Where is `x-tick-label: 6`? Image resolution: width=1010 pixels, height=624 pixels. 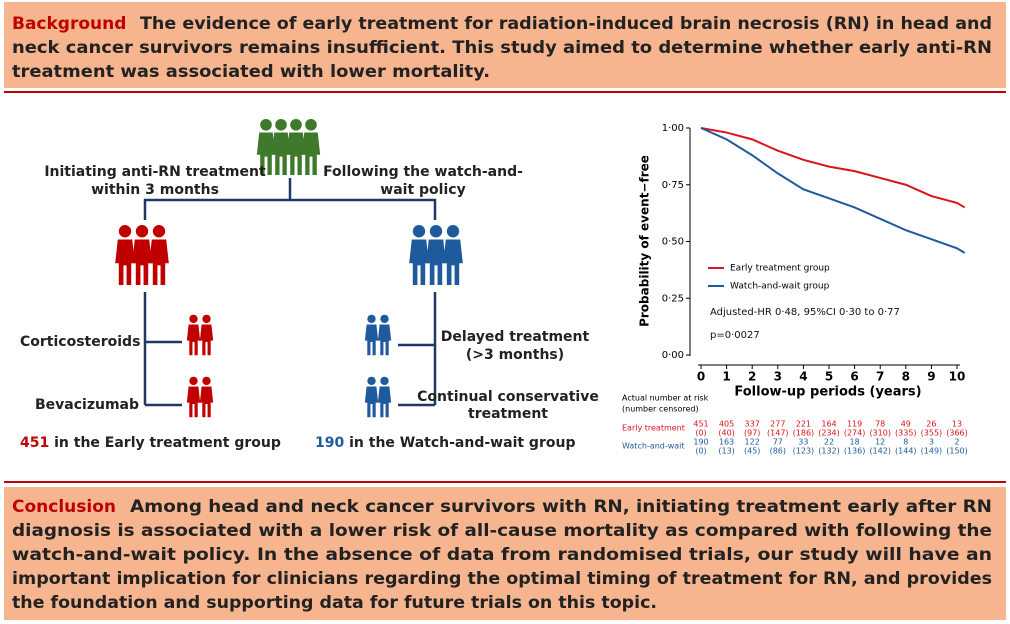
x-tick-label: 6 is located at coordinates (854, 377).